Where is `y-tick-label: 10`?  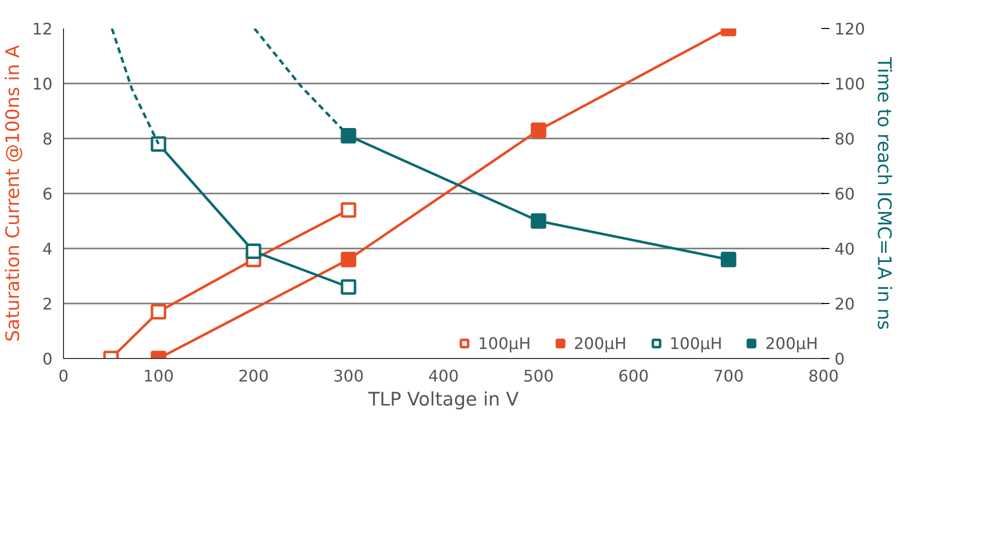 y-tick-label: 10 is located at coordinates (42, 84).